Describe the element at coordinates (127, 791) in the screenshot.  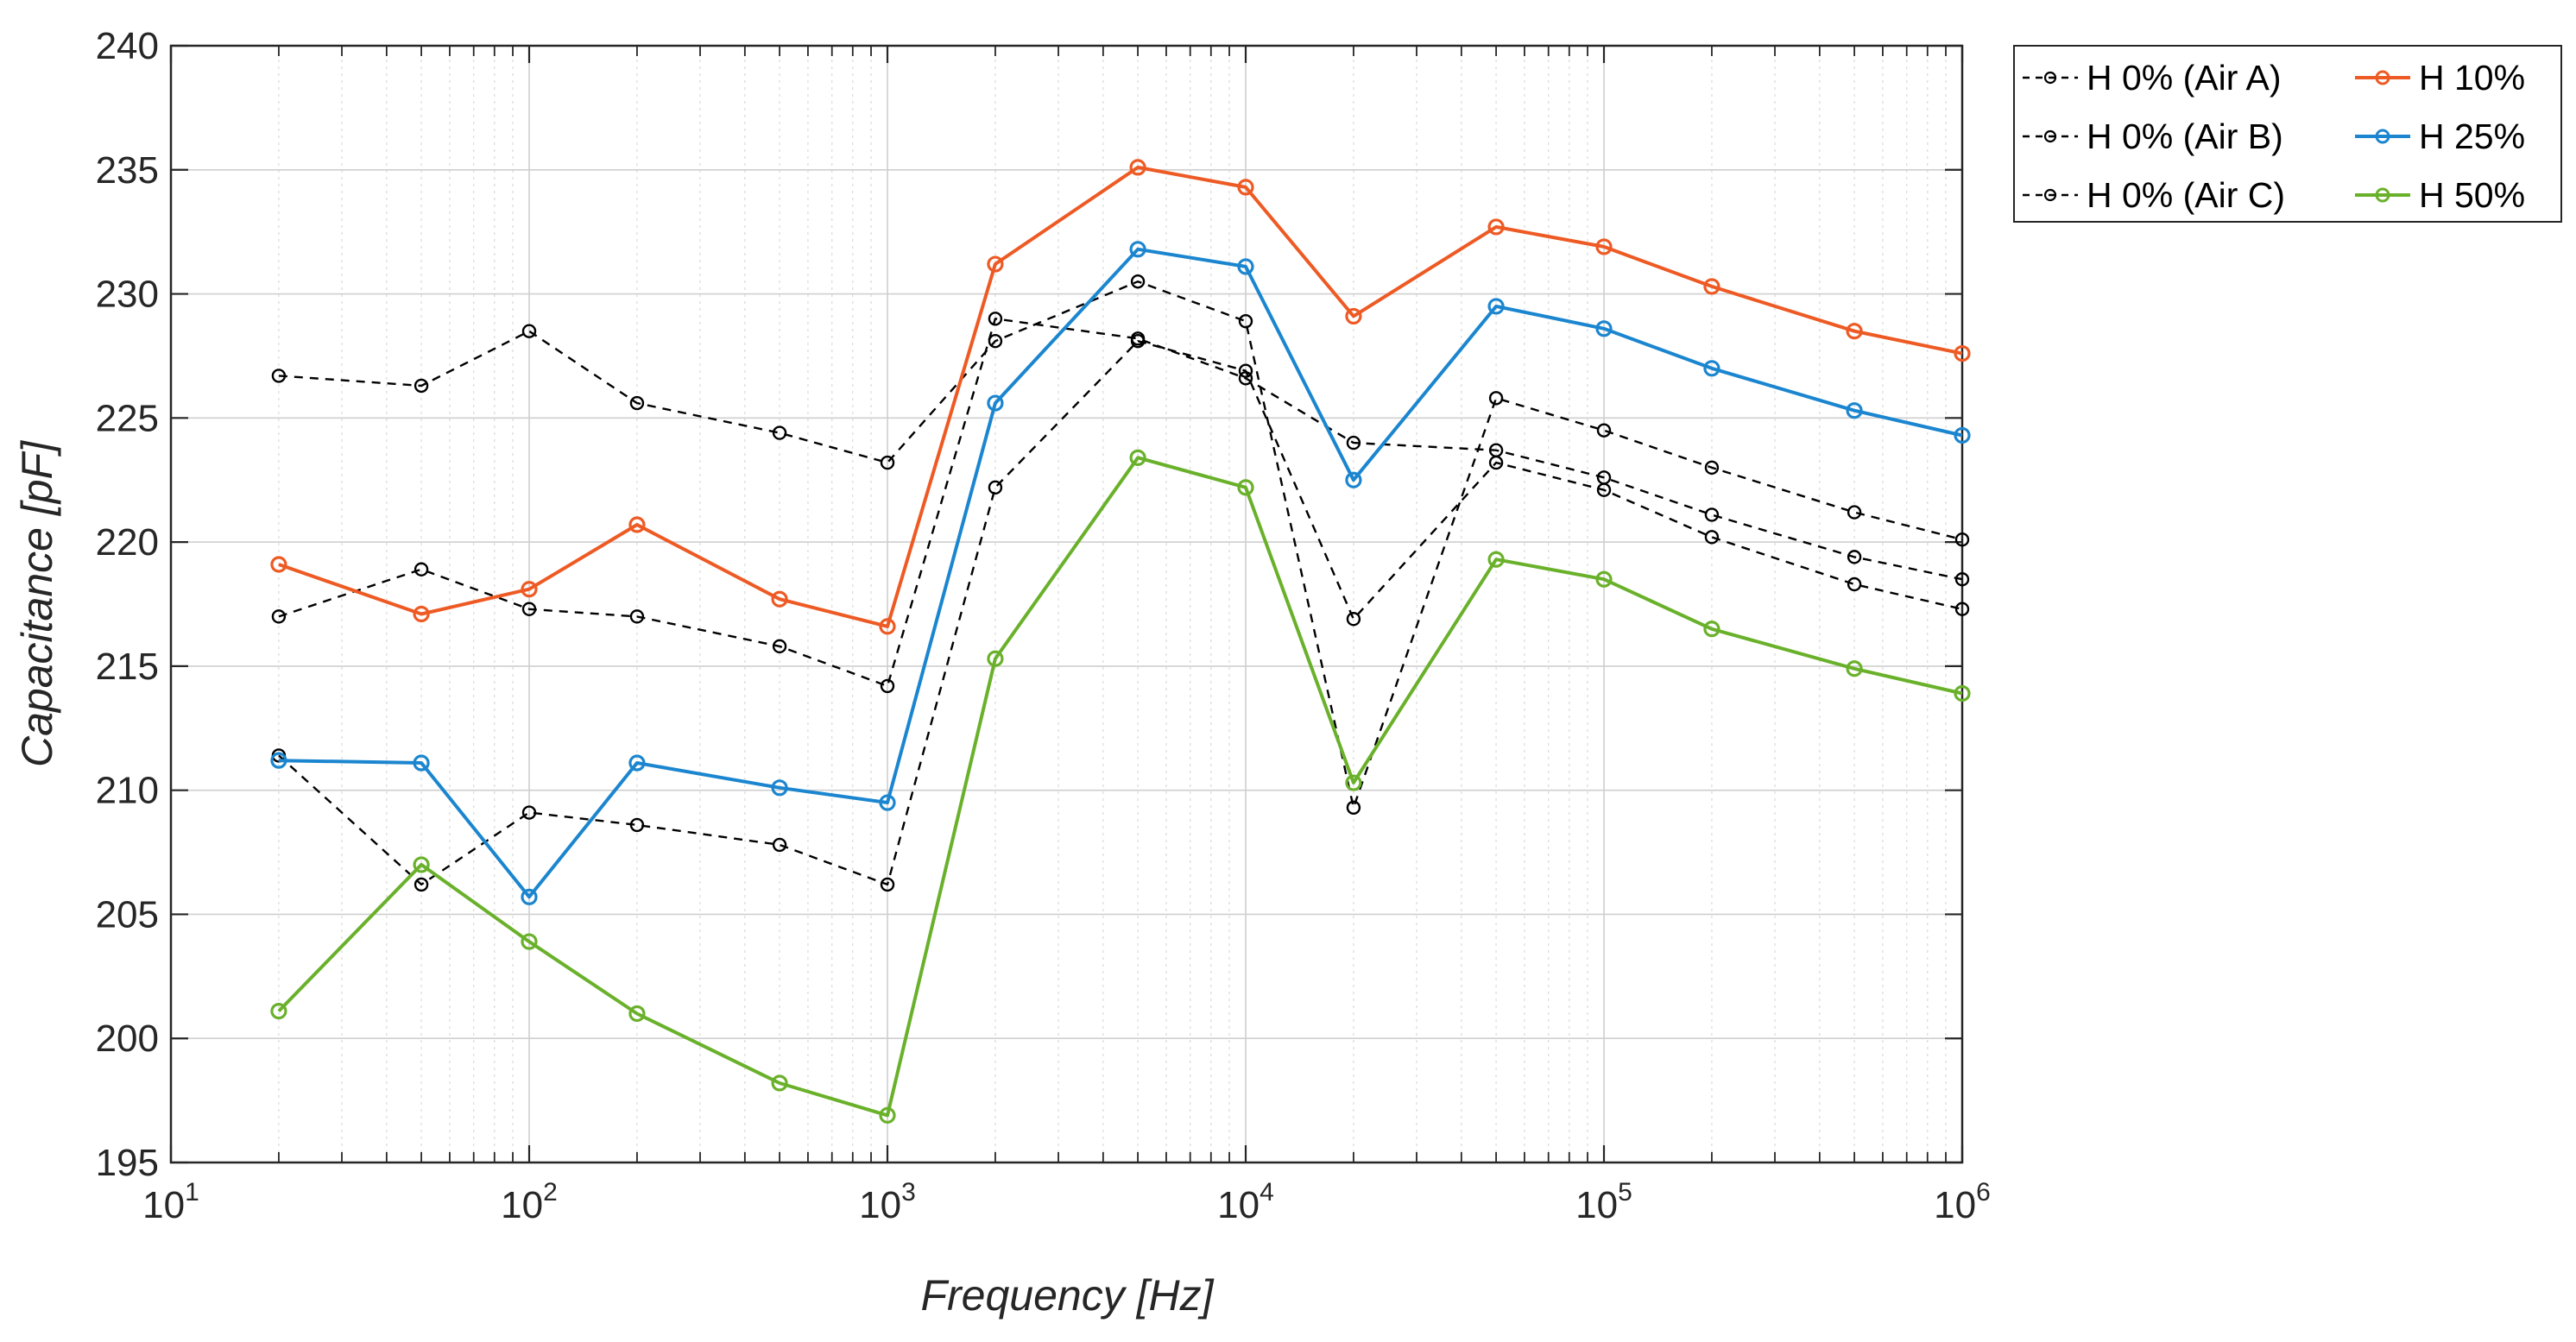
I see `y-tick-label: 210` at that location.